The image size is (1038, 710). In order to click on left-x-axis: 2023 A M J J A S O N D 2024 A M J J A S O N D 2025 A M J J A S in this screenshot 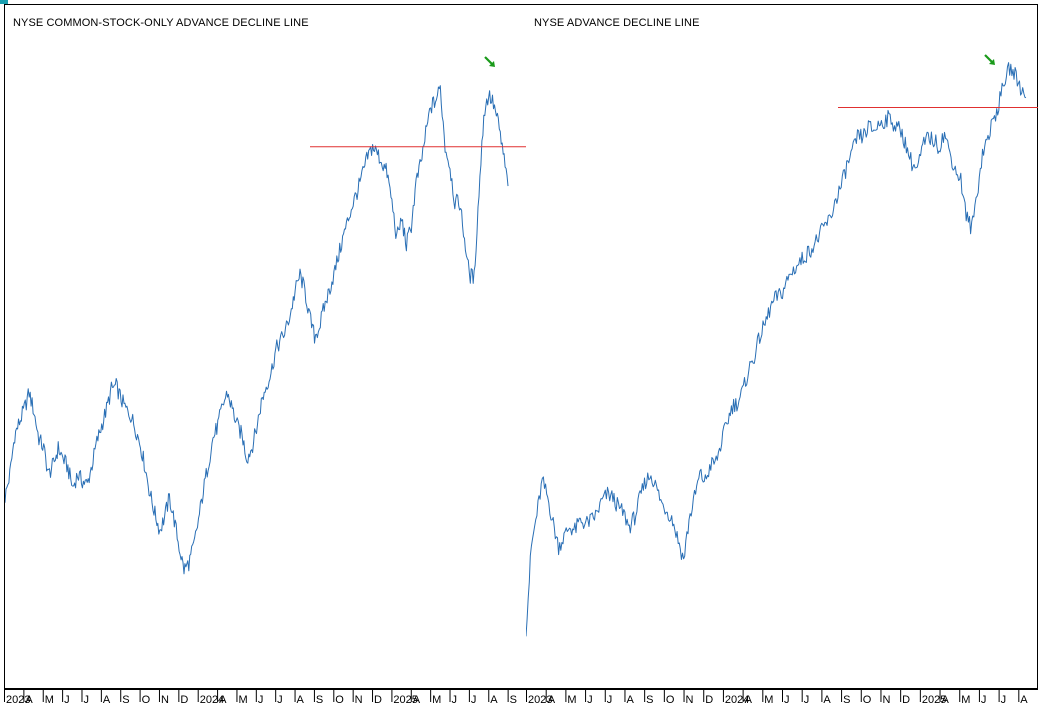, I will do `click(265, 699)`.